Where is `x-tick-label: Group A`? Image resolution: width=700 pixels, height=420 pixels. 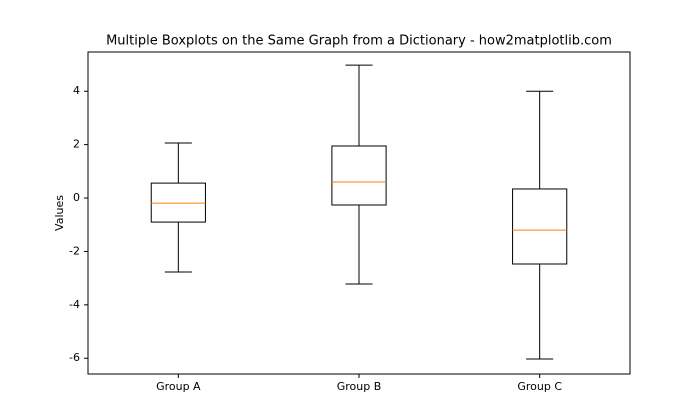 x-tick-label: Group A is located at coordinates (178, 386).